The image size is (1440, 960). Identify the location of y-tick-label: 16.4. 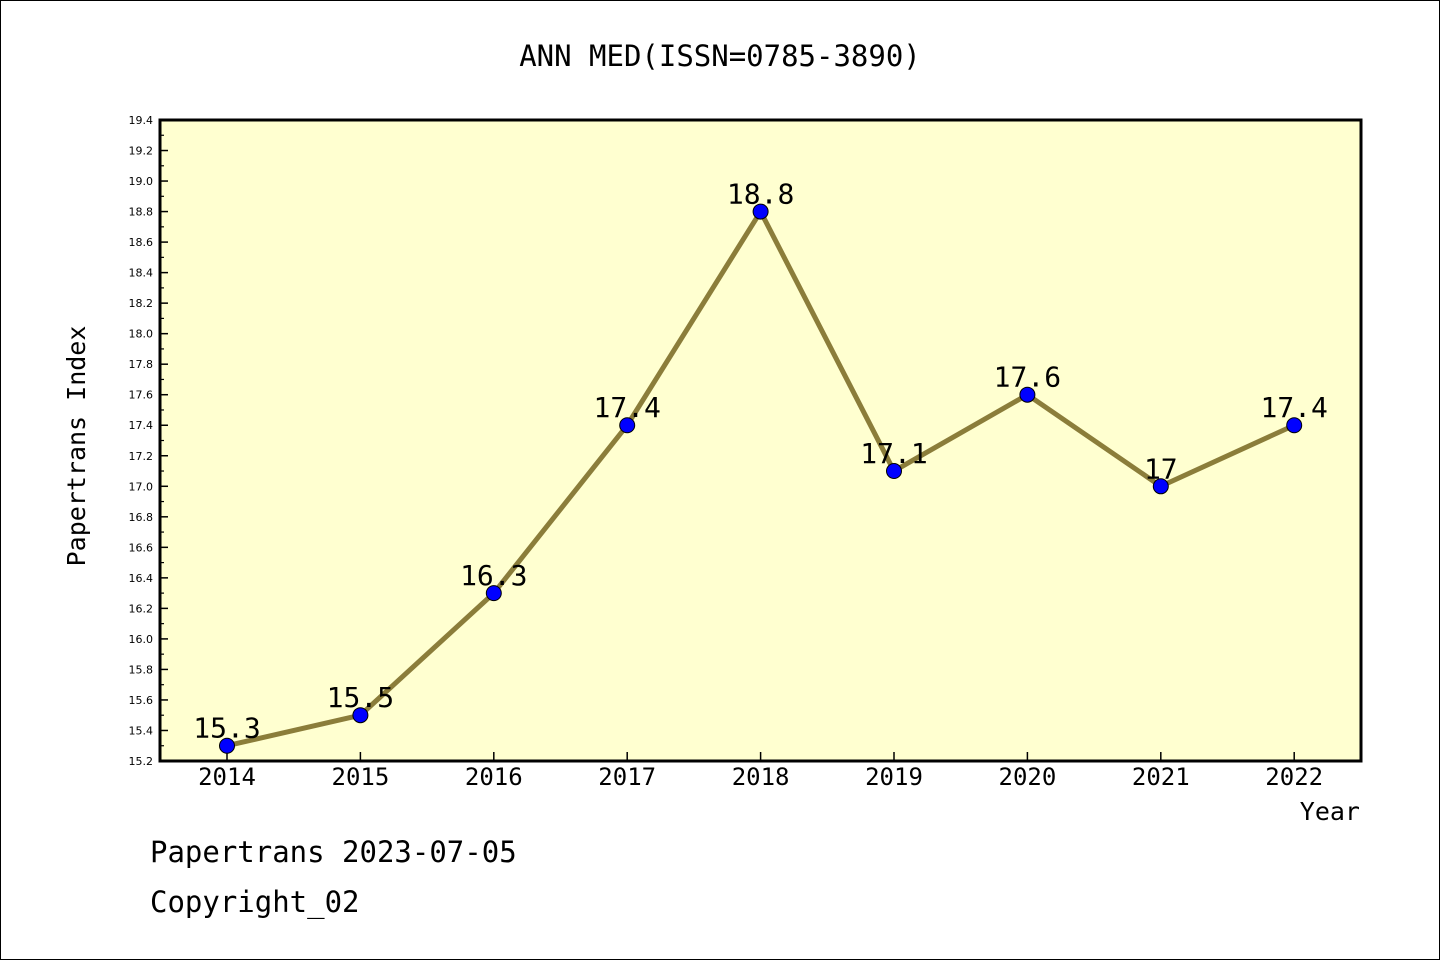
(141, 578).